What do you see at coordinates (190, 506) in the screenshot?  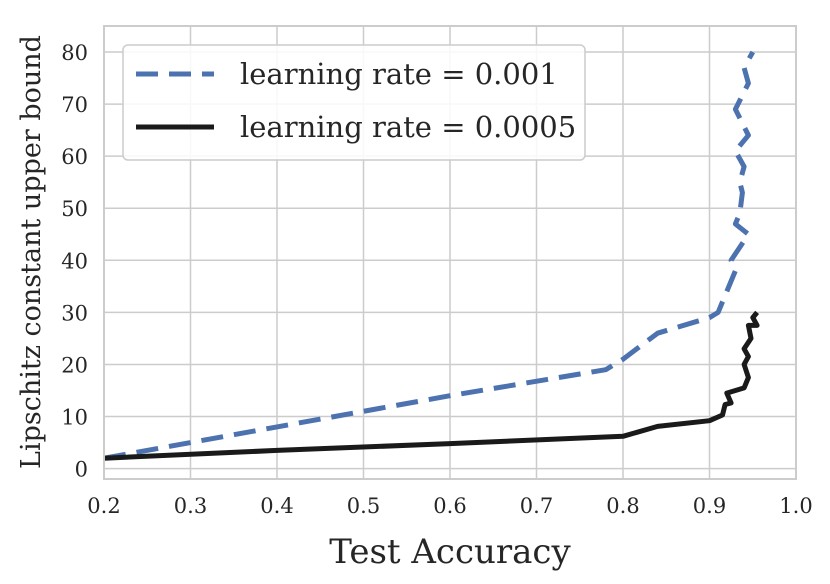 I see `x-tick-label: 0.3` at bounding box center [190, 506].